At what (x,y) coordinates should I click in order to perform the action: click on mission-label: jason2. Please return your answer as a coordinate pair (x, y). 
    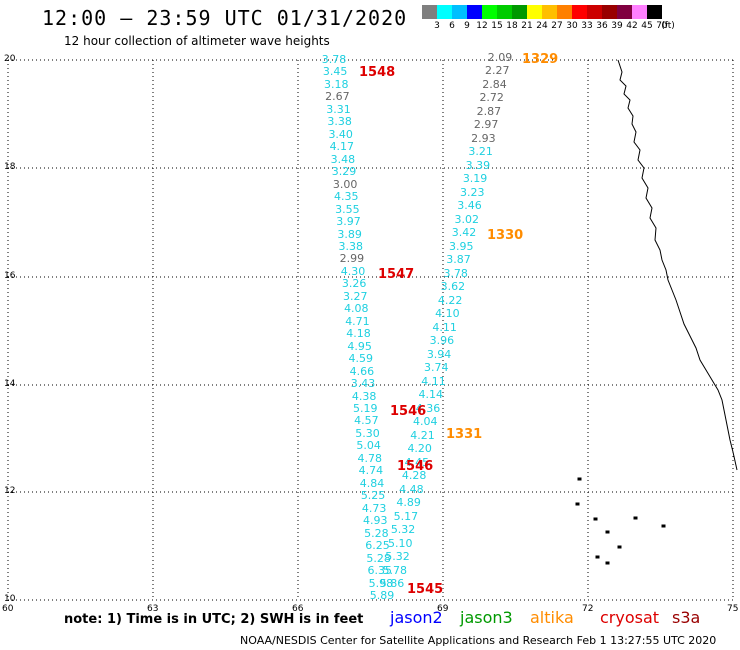
    Looking at the image, I should click on (416, 617).